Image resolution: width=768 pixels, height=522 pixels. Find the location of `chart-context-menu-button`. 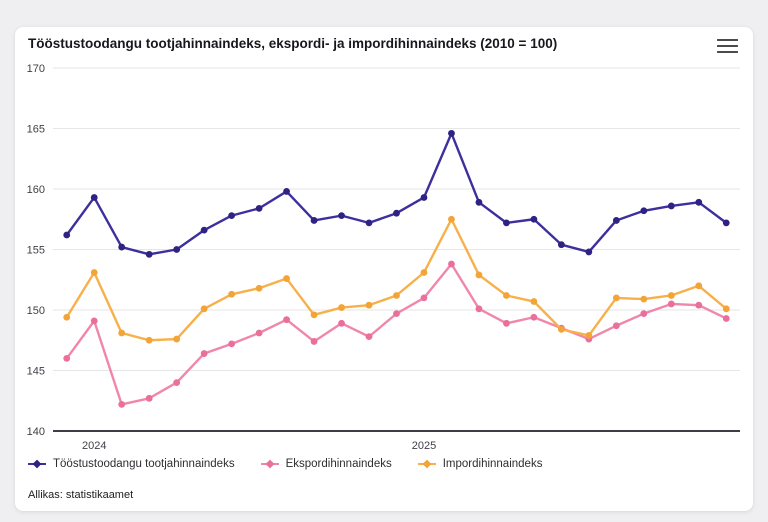

chart-context-menu-button is located at coordinates (729, 46).